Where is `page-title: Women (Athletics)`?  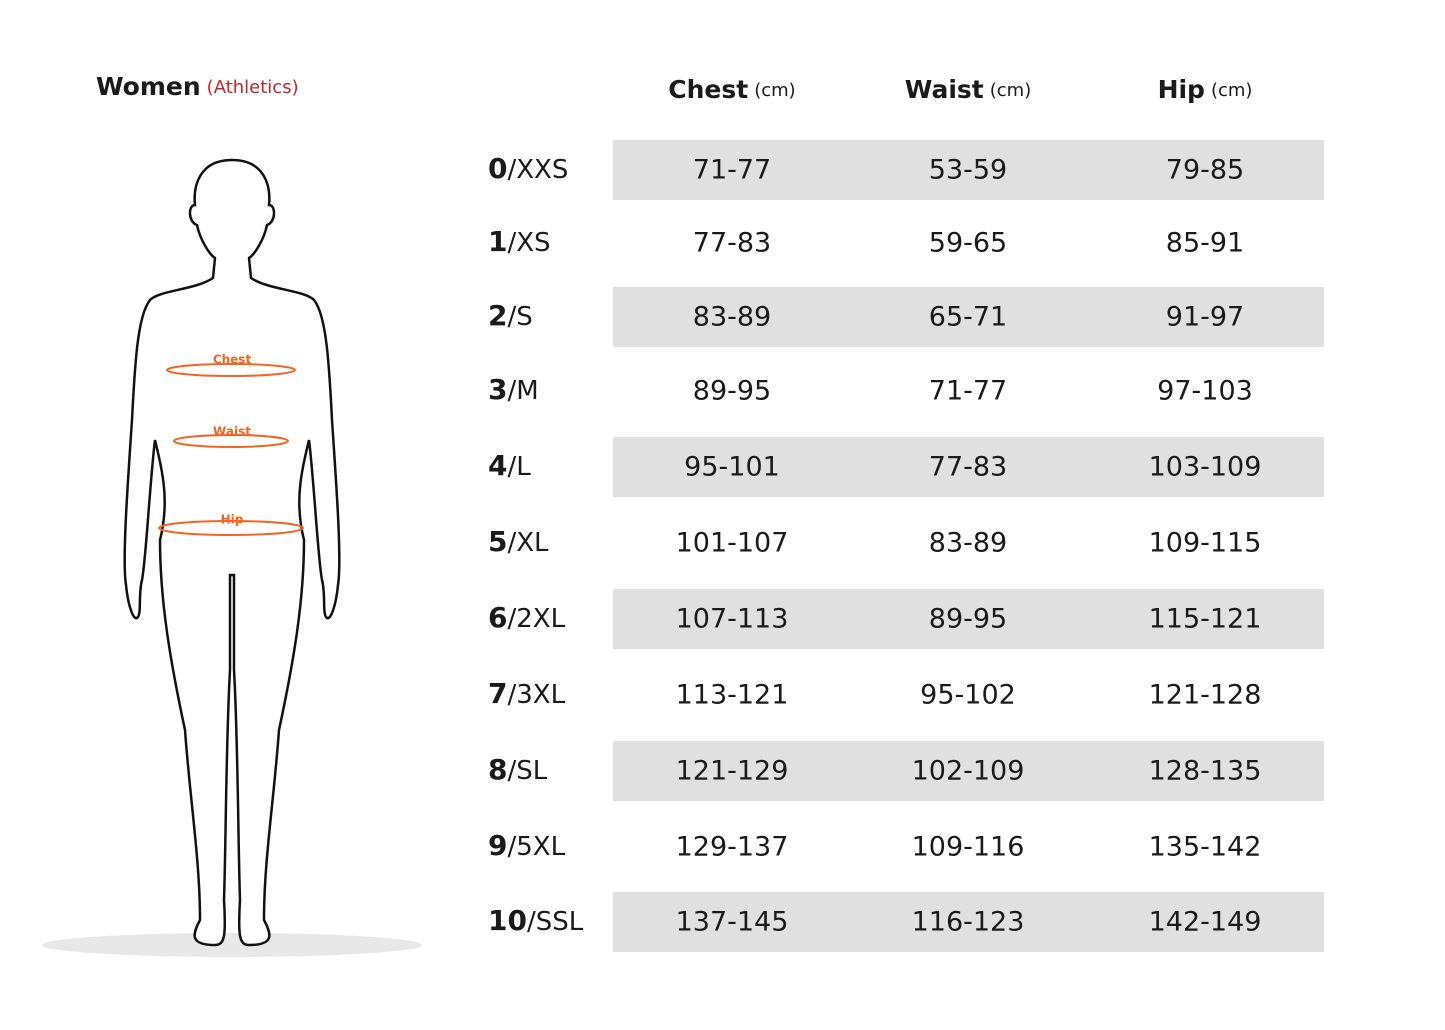 page-title: Women (Athletics) is located at coordinates (197, 86).